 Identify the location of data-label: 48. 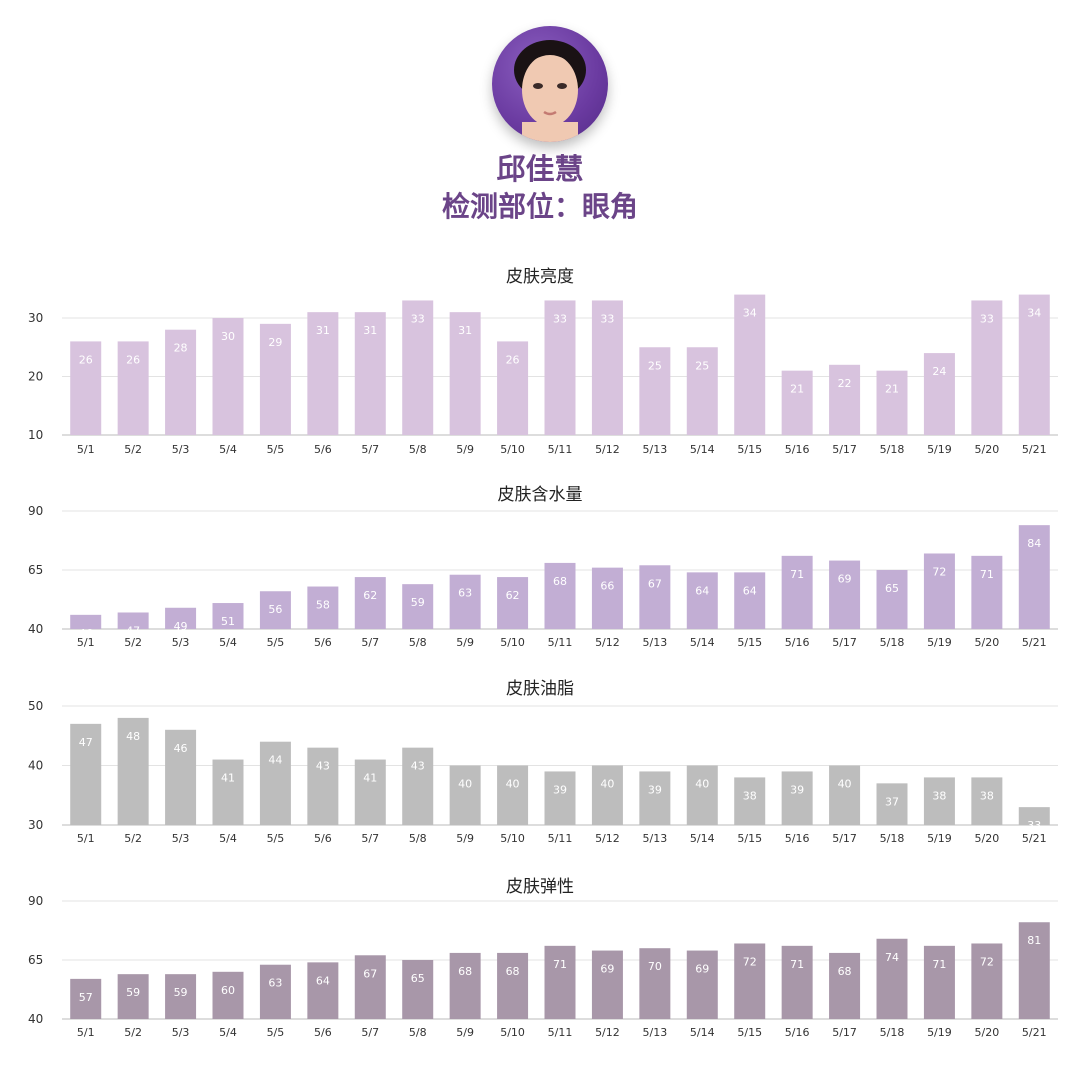
(133, 736).